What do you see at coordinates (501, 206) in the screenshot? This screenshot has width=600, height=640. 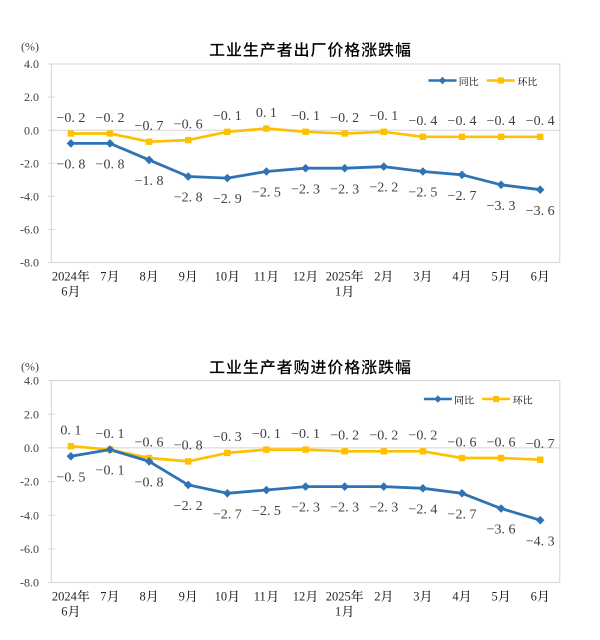 I see `svg-text: −3. 3` at bounding box center [501, 206].